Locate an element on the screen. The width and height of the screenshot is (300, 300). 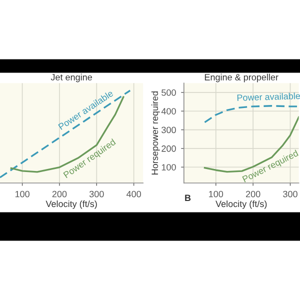
x-tick-label: 400 is located at coordinates (133, 194).